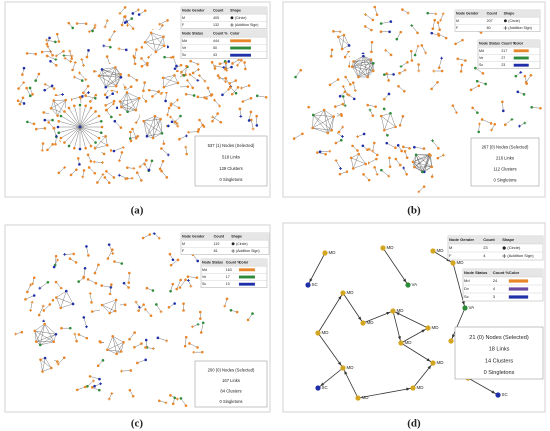 The image size is (550, 431). Describe the element at coordinates (184, 48) in the screenshot. I see `legend-cell: Ve` at that location.